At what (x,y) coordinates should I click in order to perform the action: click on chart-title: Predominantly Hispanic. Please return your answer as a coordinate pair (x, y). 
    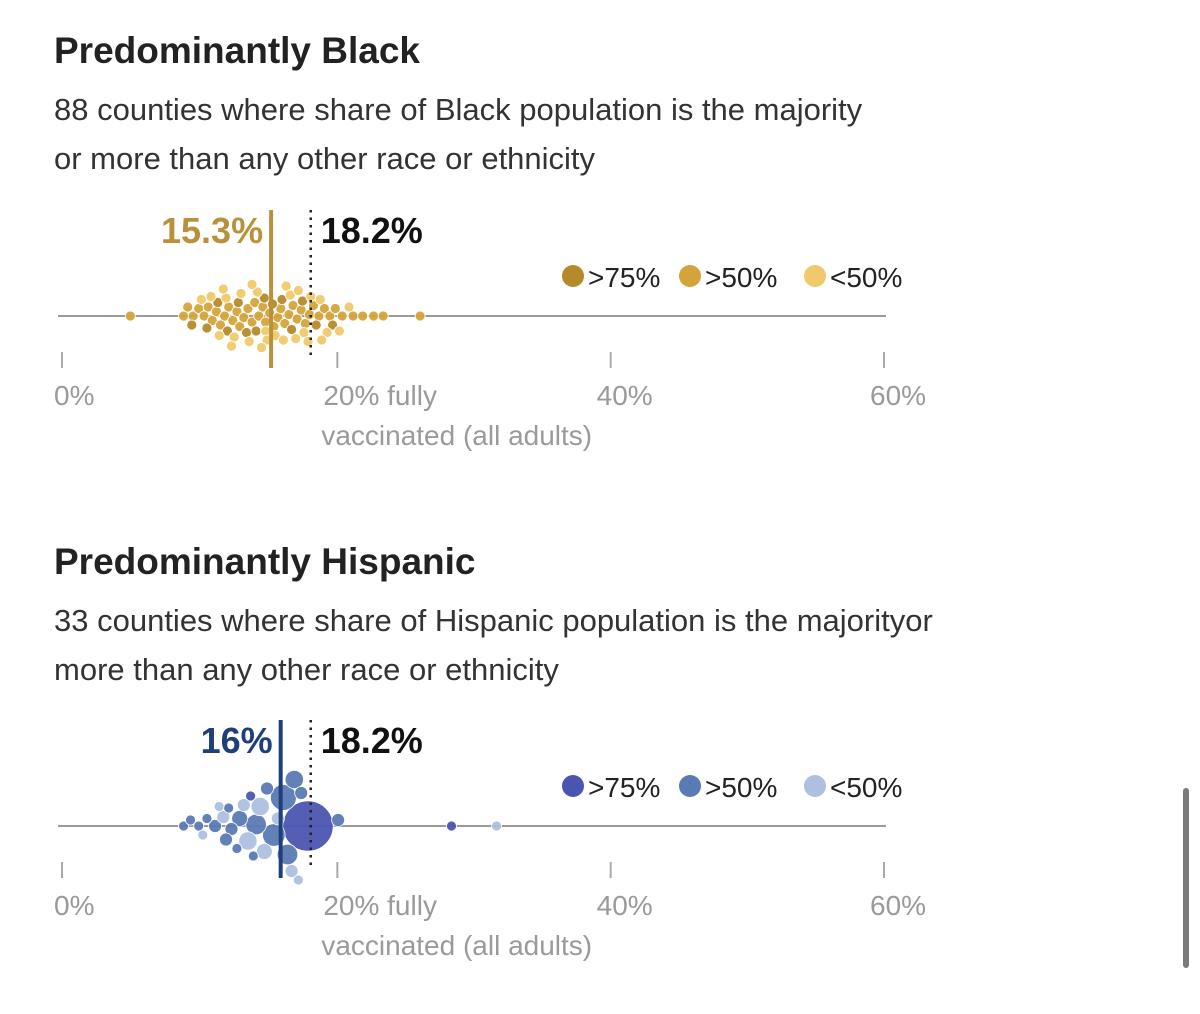
    Looking at the image, I should click on (265, 561).